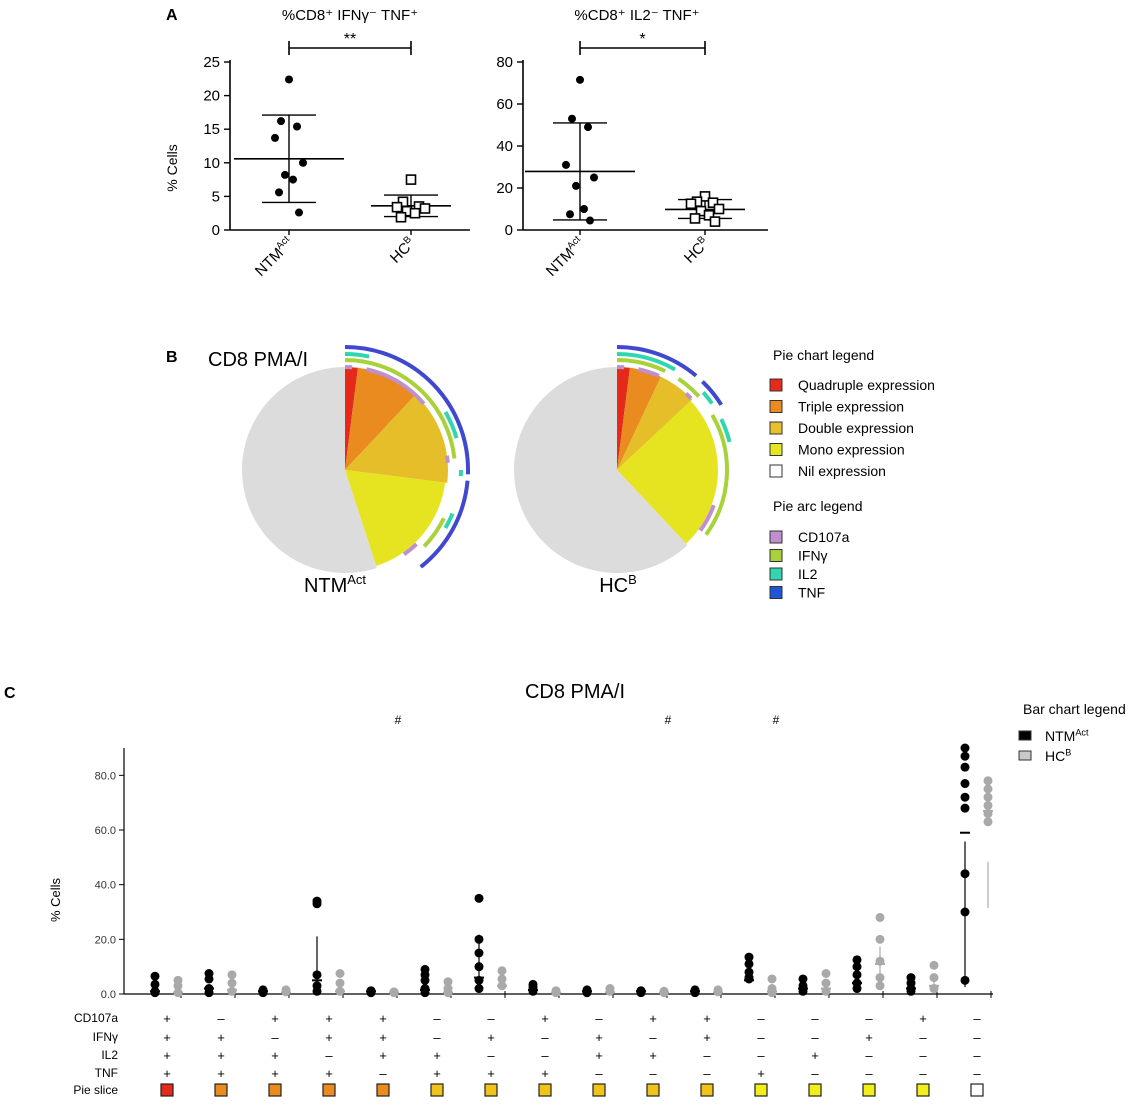 Image resolution: width=1145 pixels, height=1105 pixels. What do you see at coordinates (1025, 755) in the screenshot?
I see `bar-legend-swatch` at bounding box center [1025, 755].